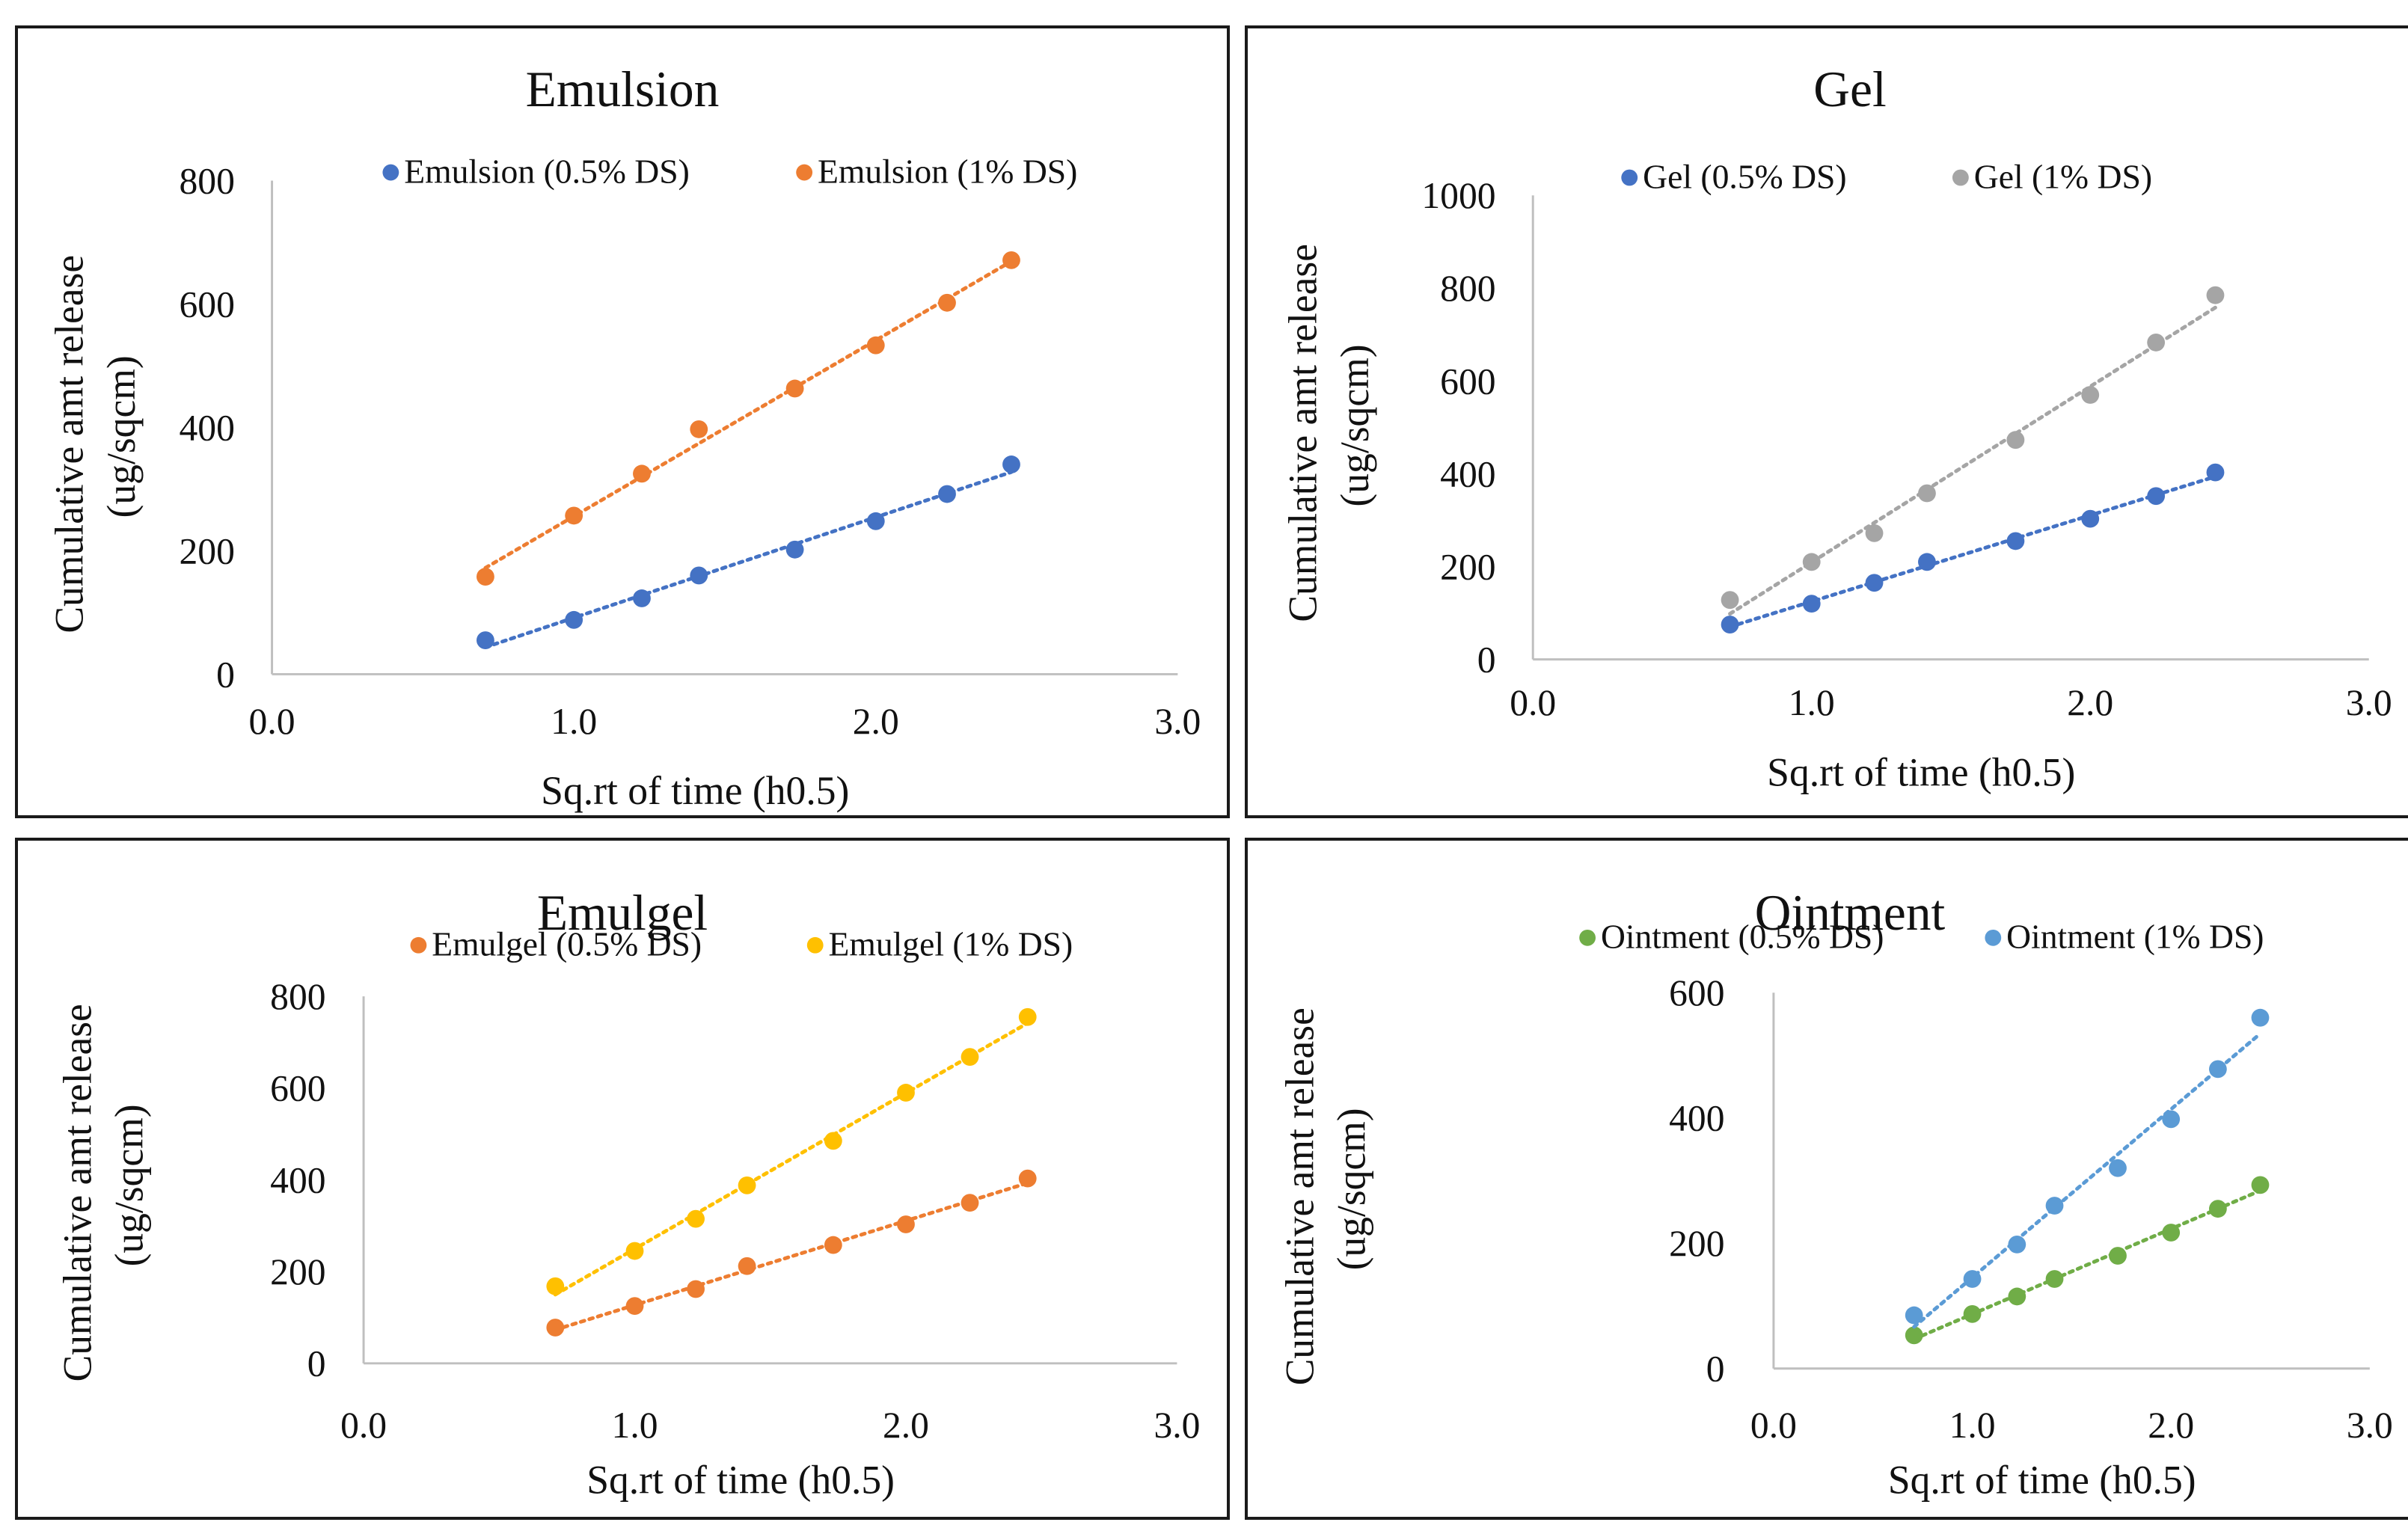 The image size is (2408, 1537). What do you see at coordinates (1743, 937) in the screenshot?
I see `legend-entry: Ointment (0.5% DS)` at bounding box center [1743, 937].